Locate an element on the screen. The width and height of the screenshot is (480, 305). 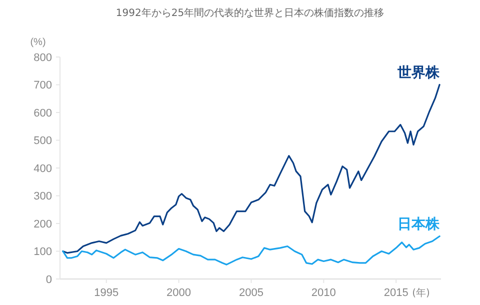
y-tick-label: 0 is located at coordinates (49, 280).